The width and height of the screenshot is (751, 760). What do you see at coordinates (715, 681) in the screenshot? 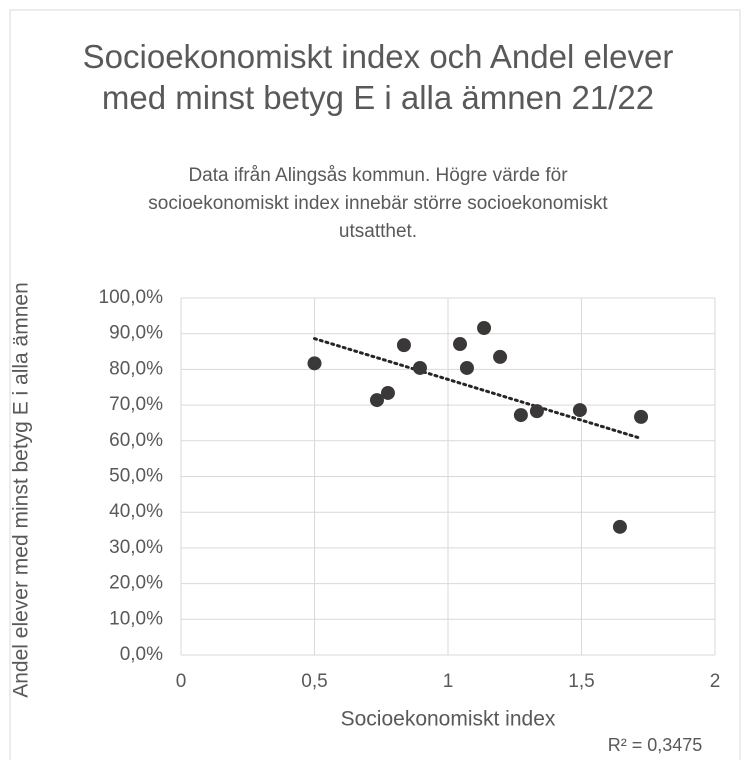
I see `x-tick-label: 2` at bounding box center [715, 681].